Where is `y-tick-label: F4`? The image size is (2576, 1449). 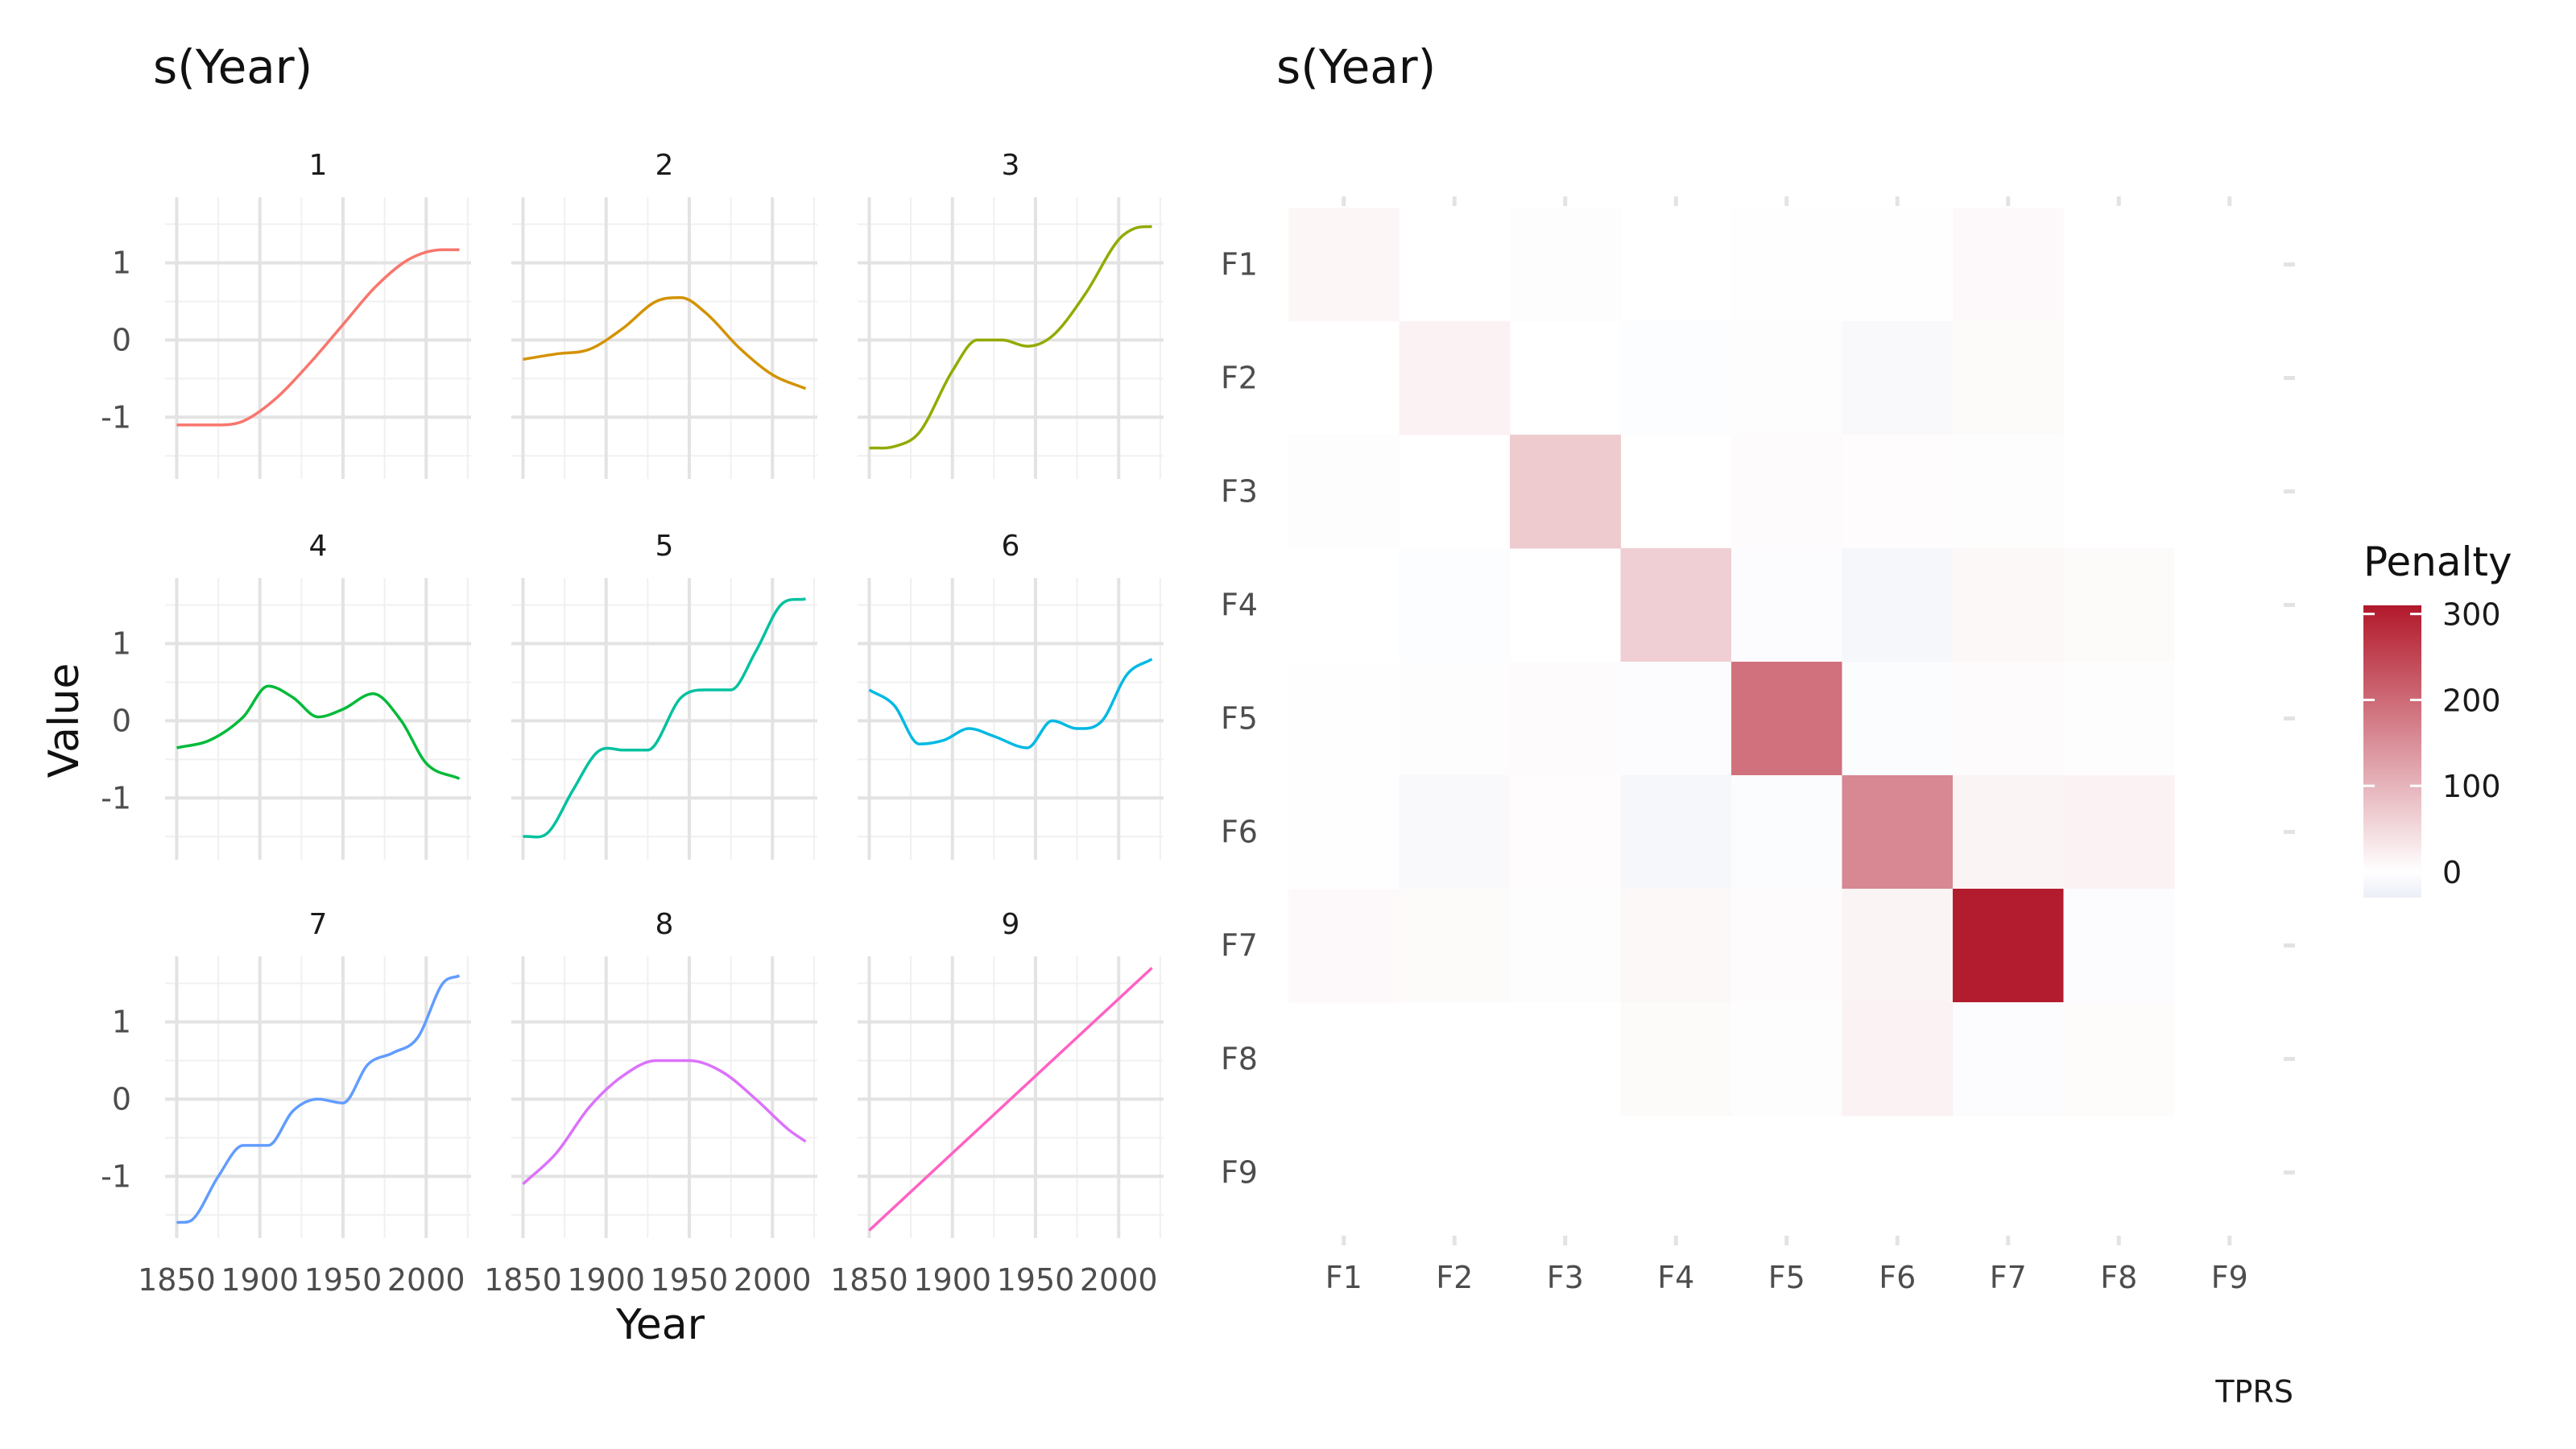 y-tick-label: F4 is located at coordinates (1240, 605).